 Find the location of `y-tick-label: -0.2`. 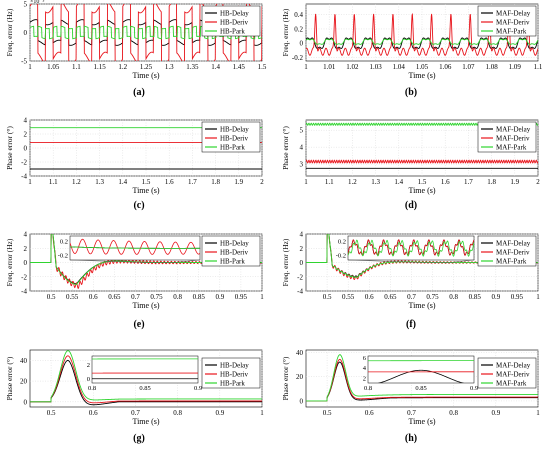

y-tick-label: -0.2 is located at coordinates (298, 58).